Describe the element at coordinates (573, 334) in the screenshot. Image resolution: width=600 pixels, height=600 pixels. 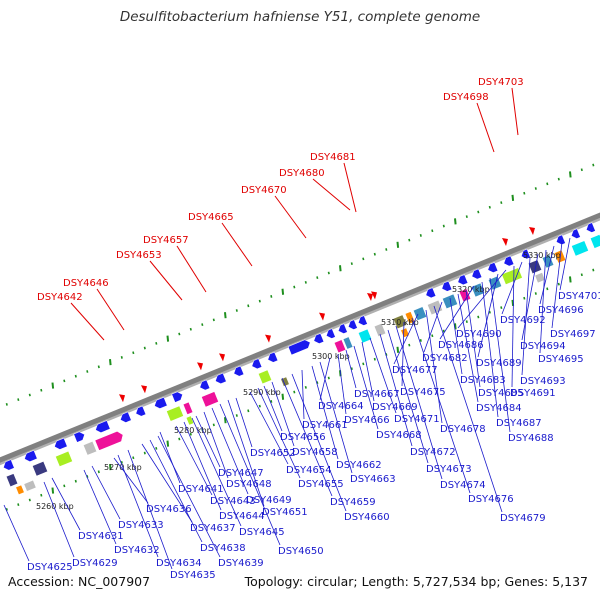
I see `bottom-gene-label: DSY4697` at that location.